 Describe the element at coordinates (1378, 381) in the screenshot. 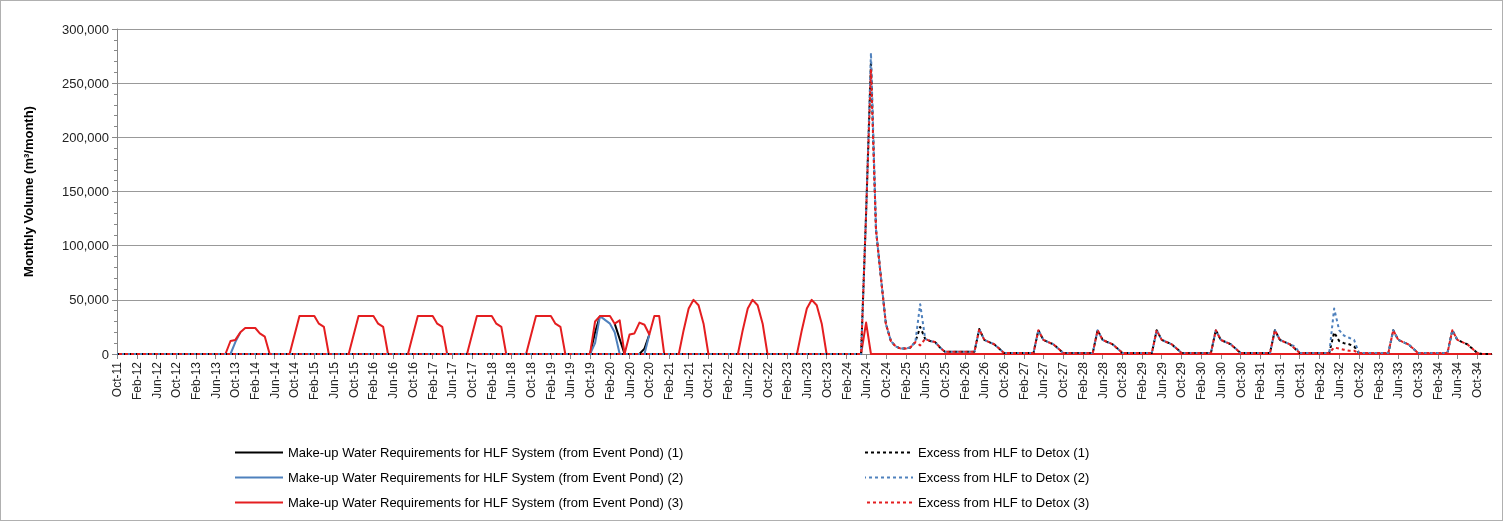

I see `x-tick-label: Feb-33` at that location.